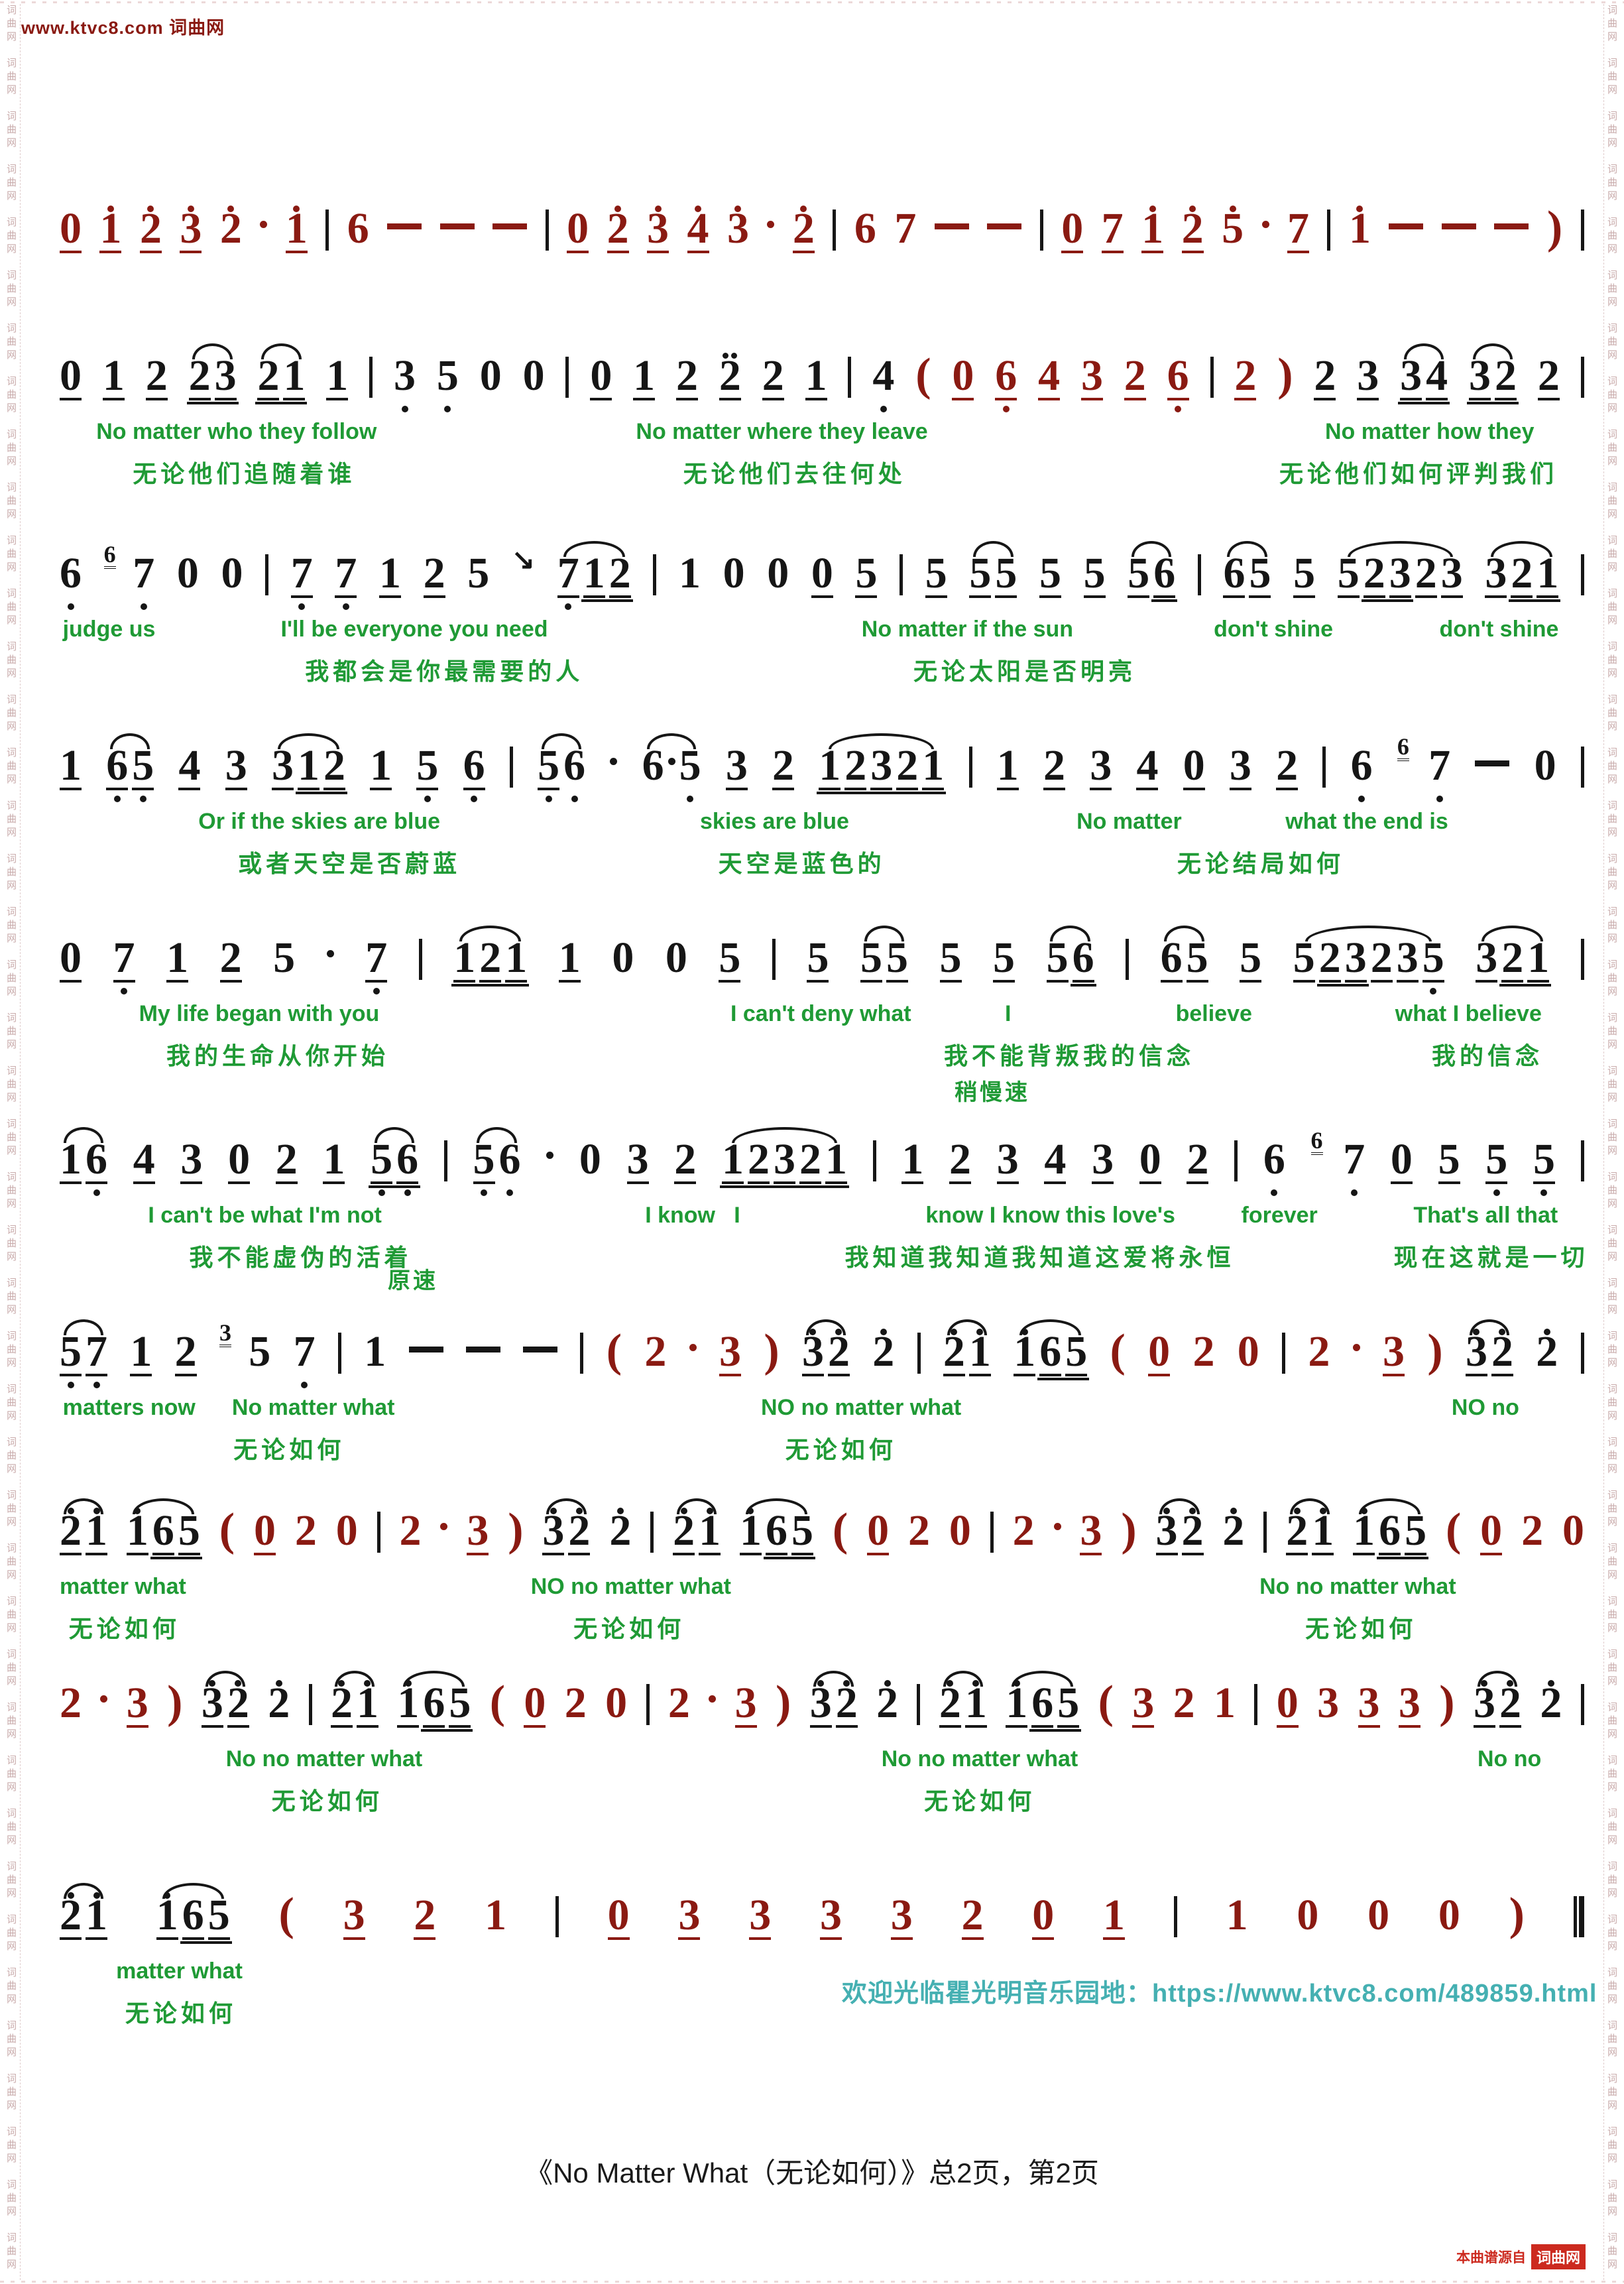 This screenshot has width=1624, height=2284. Describe the element at coordinates (1510, 1759) in the screenshot. I see `lyric-en: No no` at that location.